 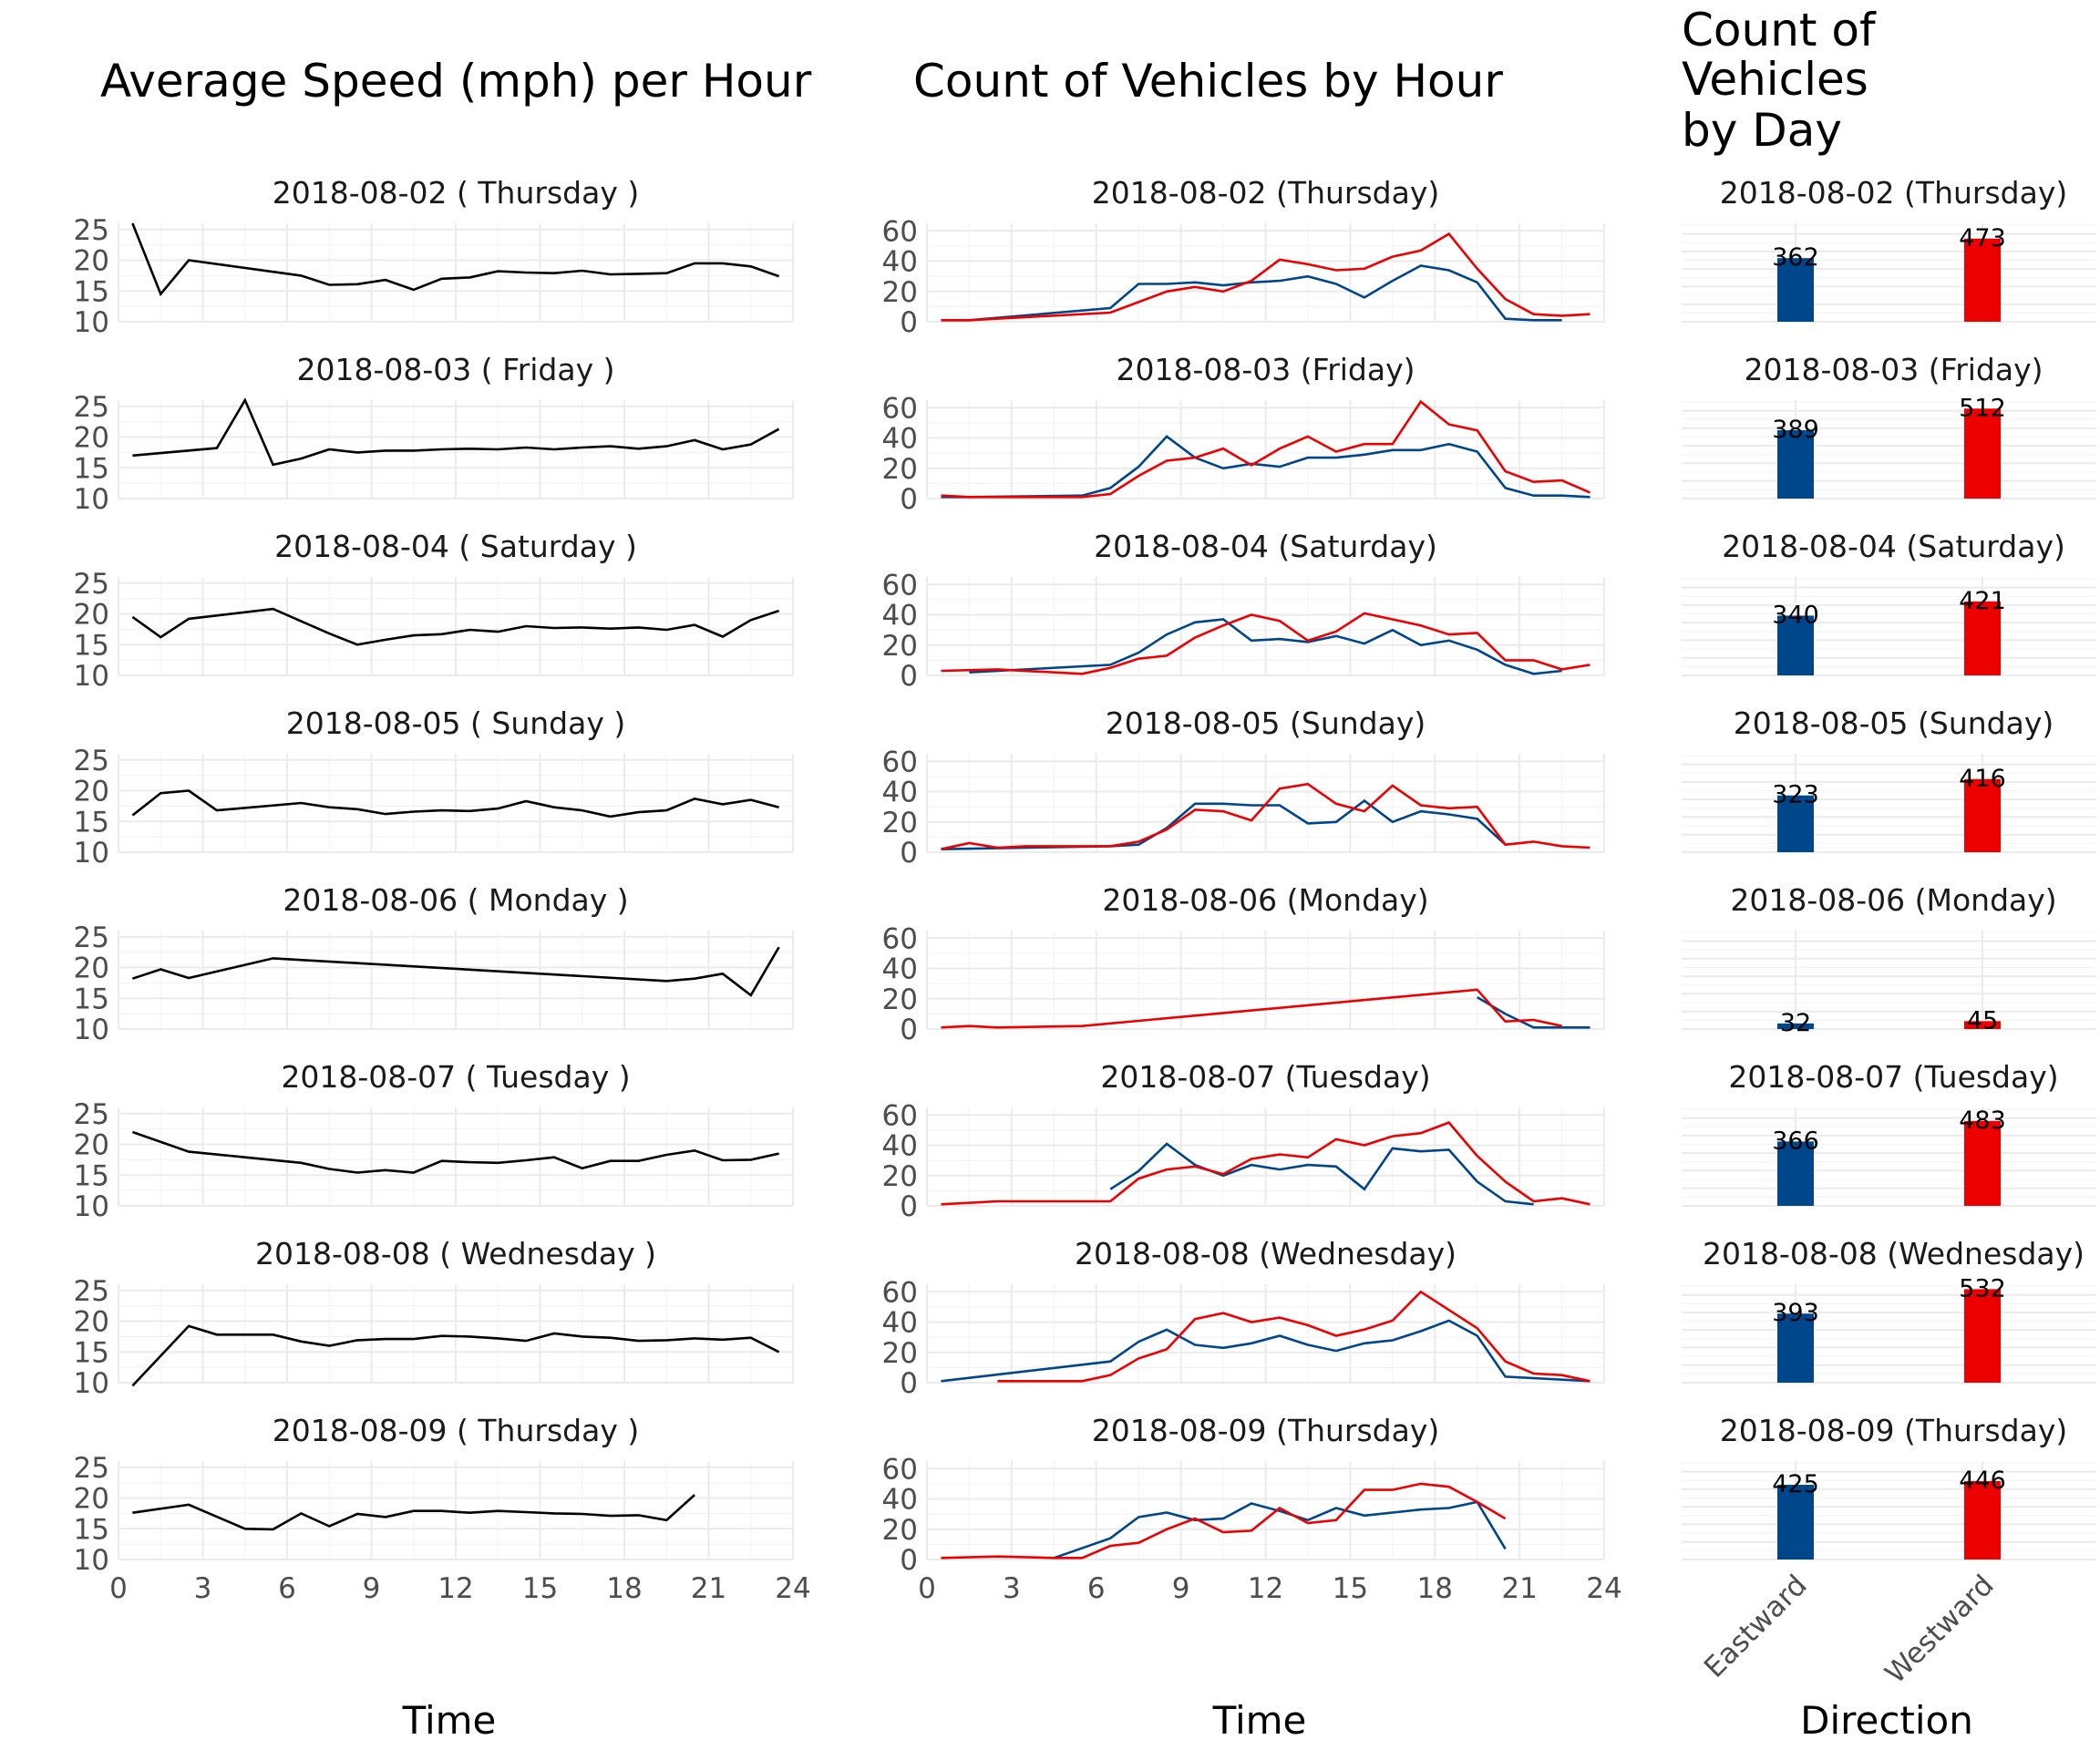 I want to click on day-panel-5: 2018-08-06 (Monday) 32 45, so click(x=1889, y=960).